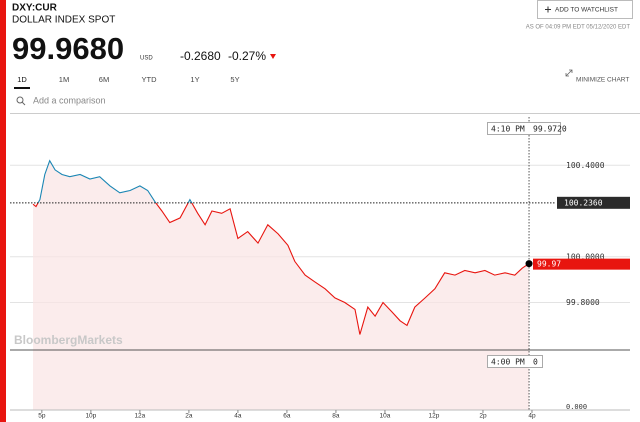  What do you see at coordinates (583, 302) in the screenshot?
I see `y-tick-label: 99.8000` at bounding box center [583, 302].